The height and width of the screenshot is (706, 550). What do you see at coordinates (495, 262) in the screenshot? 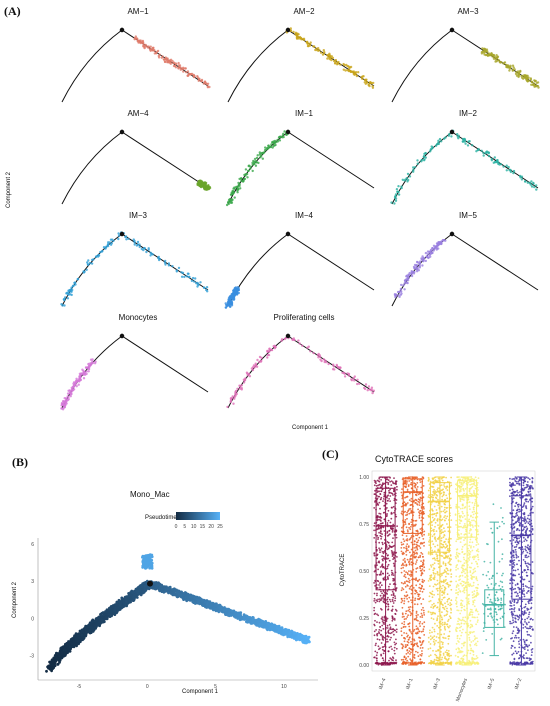
I see `trajectory-branch` at bounding box center [495, 262].